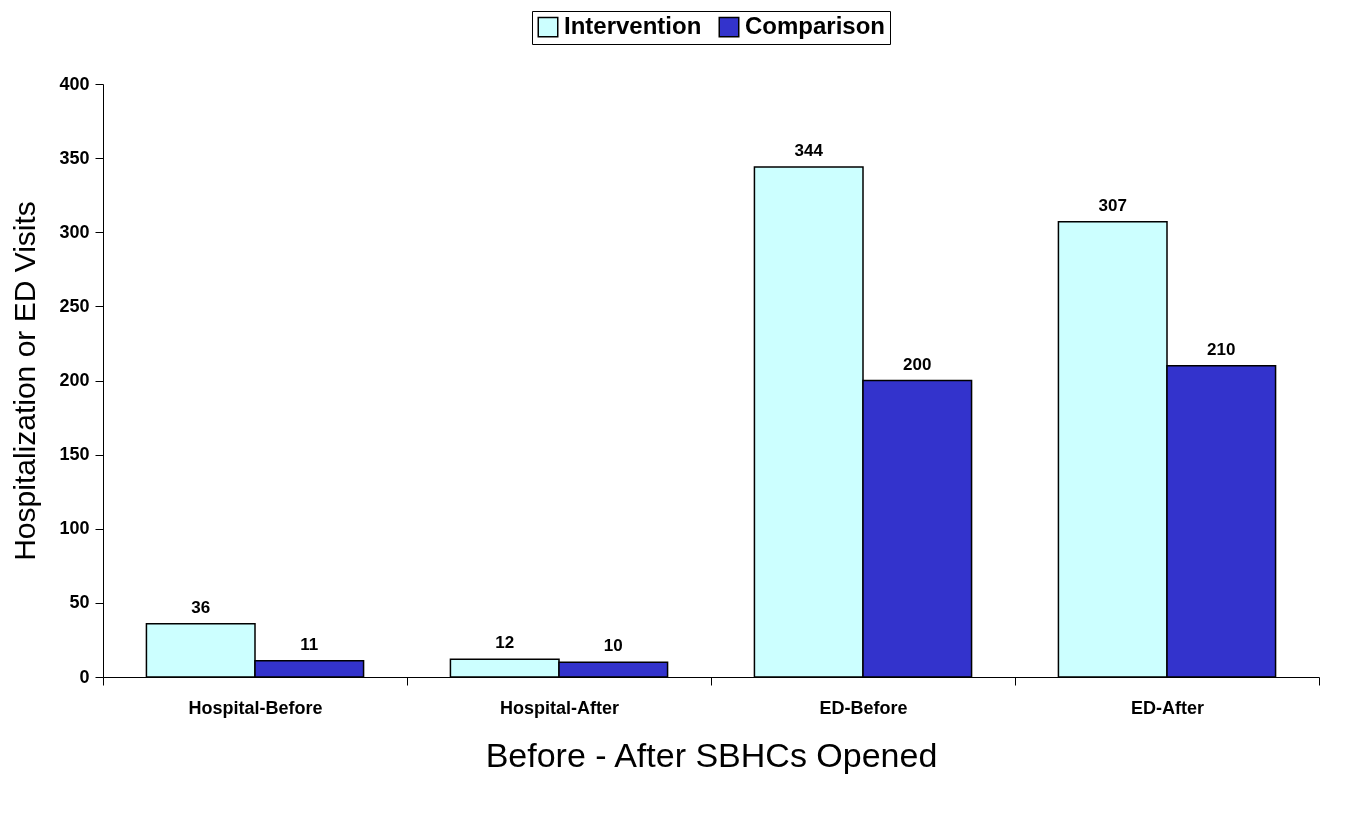 This screenshot has height=814, width=1364. Describe the element at coordinates (74, 454) in the screenshot. I see `y-tick-label: 150` at that location.